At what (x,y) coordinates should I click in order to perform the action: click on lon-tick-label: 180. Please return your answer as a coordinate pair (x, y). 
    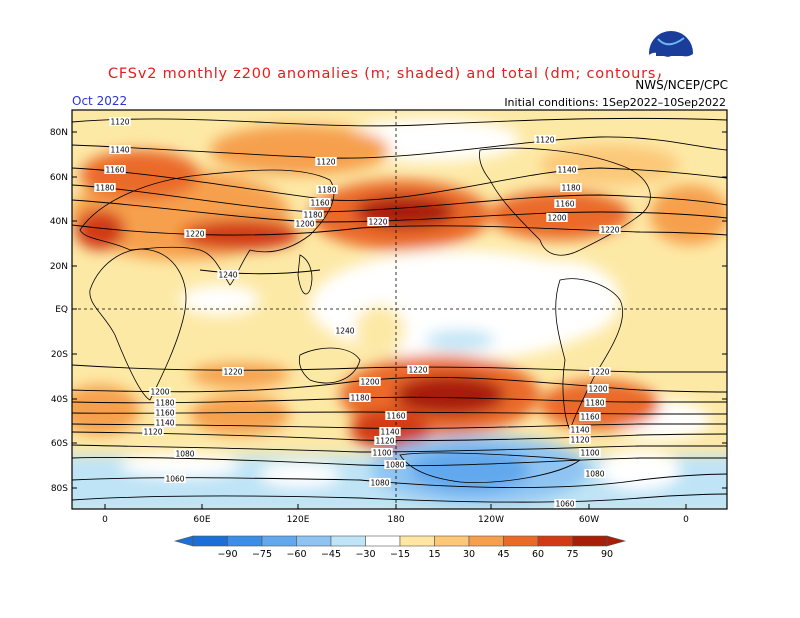
    Looking at the image, I should click on (395, 520).